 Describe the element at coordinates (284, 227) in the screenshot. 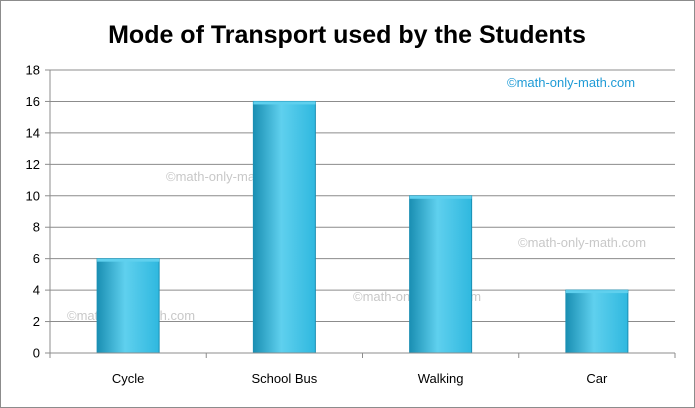

I see `bar-school-bus` at that location.